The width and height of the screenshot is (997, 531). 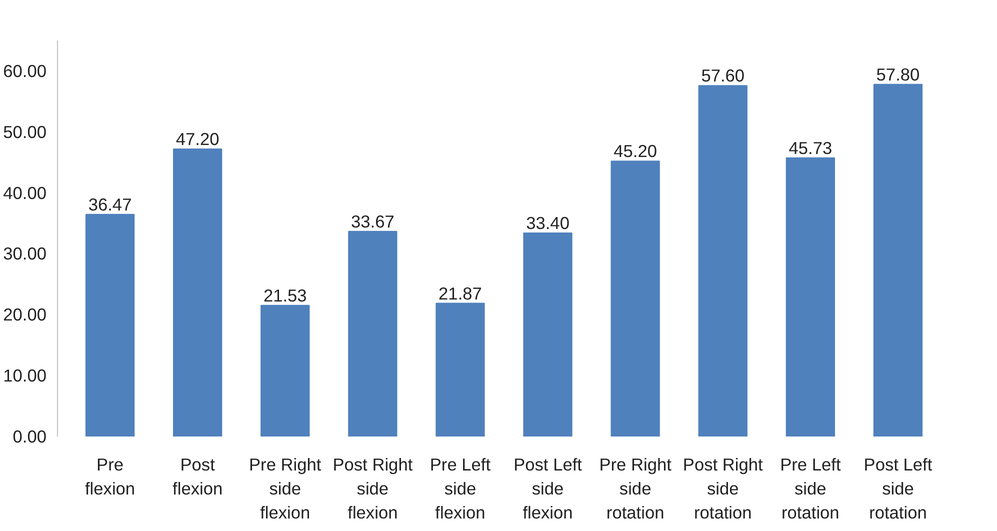 I want to click on data-label: 36.47, so click(x=110, y=204).